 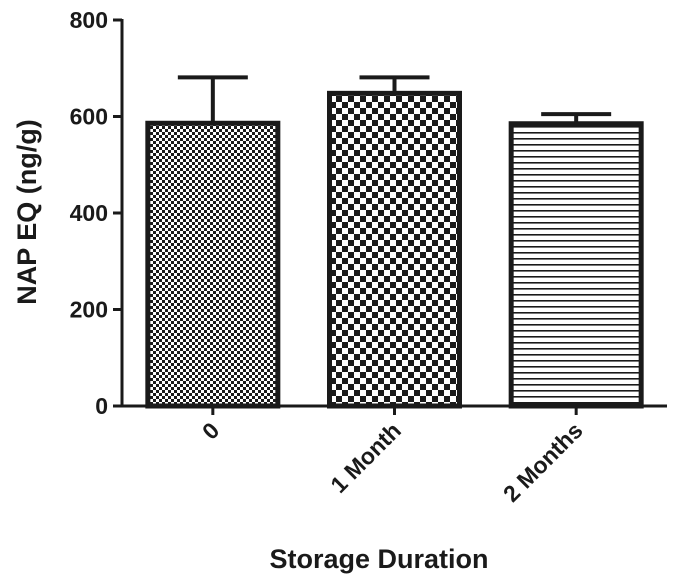 What do you see at coordinates (27, 212) in the screenshot?
I see `y-axis-label: NAP EQ (ng/g)` at bounding box center [27, 212].